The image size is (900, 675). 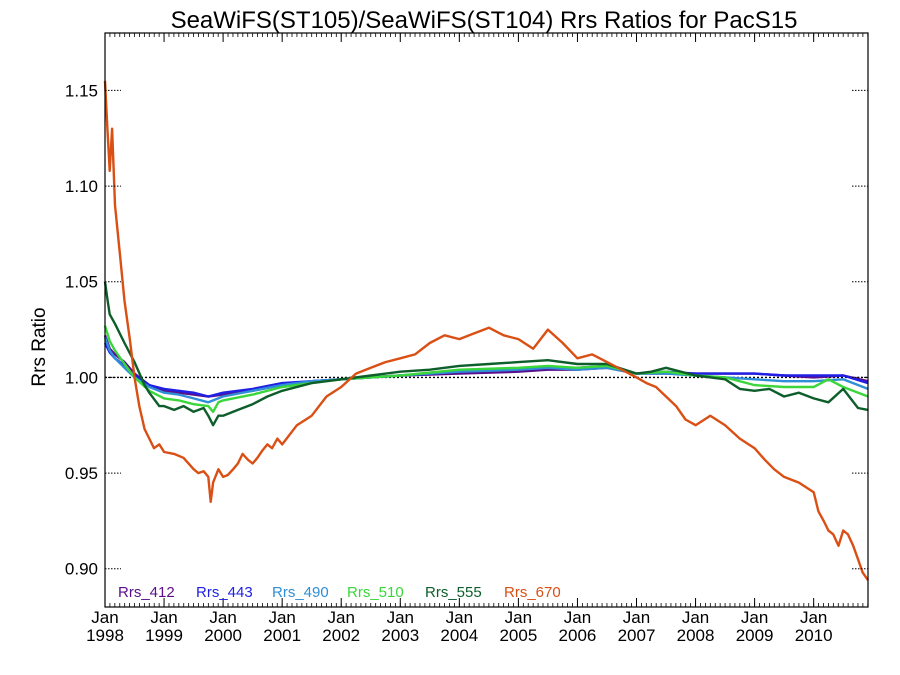 What do you see at coordinates (755, 635) in the screenshot?
I see `x-tick-label-year: 2009` at bounding box center [755, 635].